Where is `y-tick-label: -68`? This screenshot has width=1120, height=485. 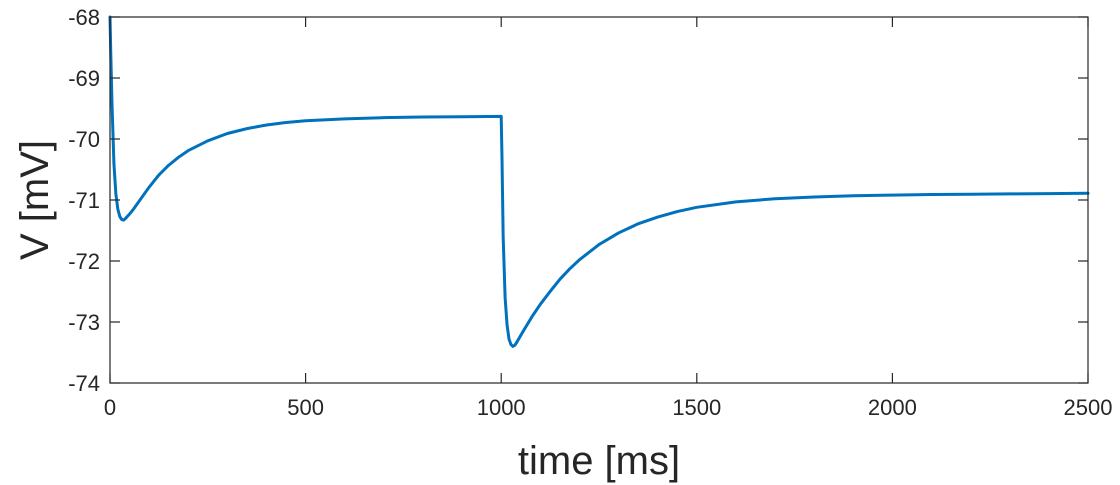
y-tick-label: -68 is located at coordinates (84, 17).